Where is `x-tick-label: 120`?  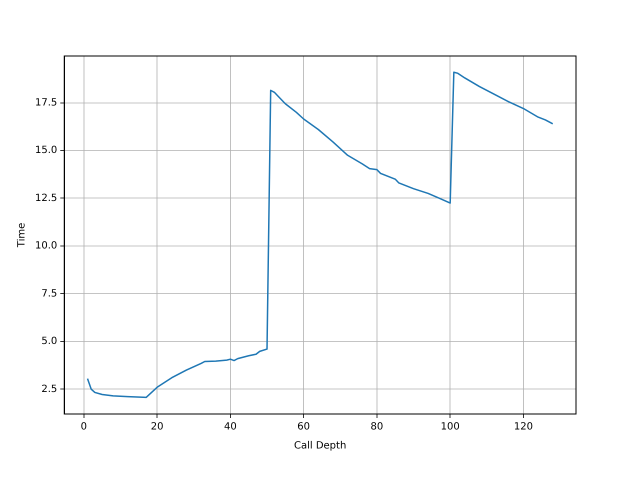 x-tick-label: 120 is located at coordinates (523, 427).